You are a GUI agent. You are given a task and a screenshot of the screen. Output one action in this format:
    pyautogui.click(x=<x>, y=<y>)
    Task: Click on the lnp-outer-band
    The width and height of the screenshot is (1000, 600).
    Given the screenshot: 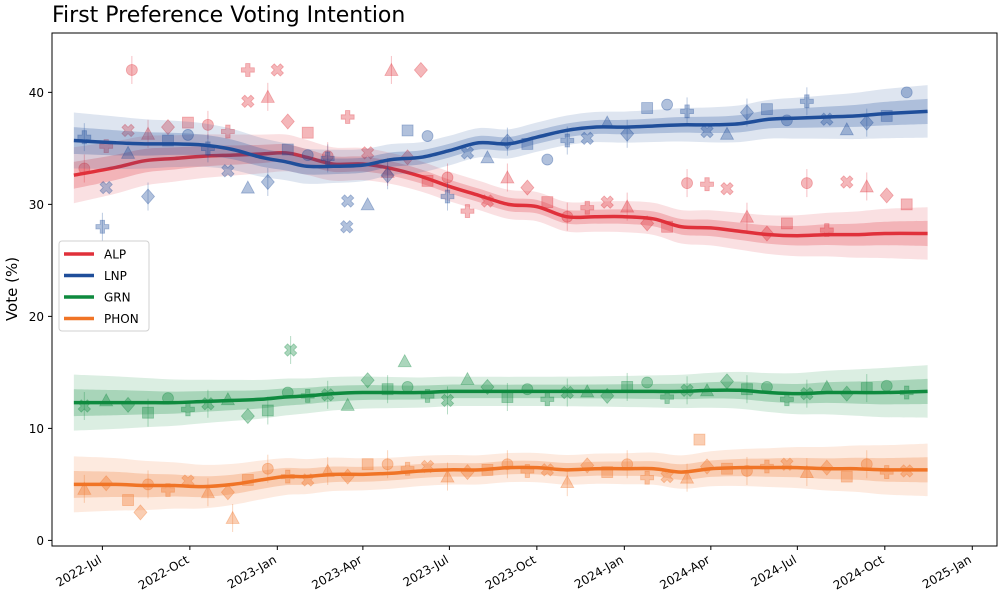 What is the action you would take?
    pyautogui.click(x=500, y=134)
    